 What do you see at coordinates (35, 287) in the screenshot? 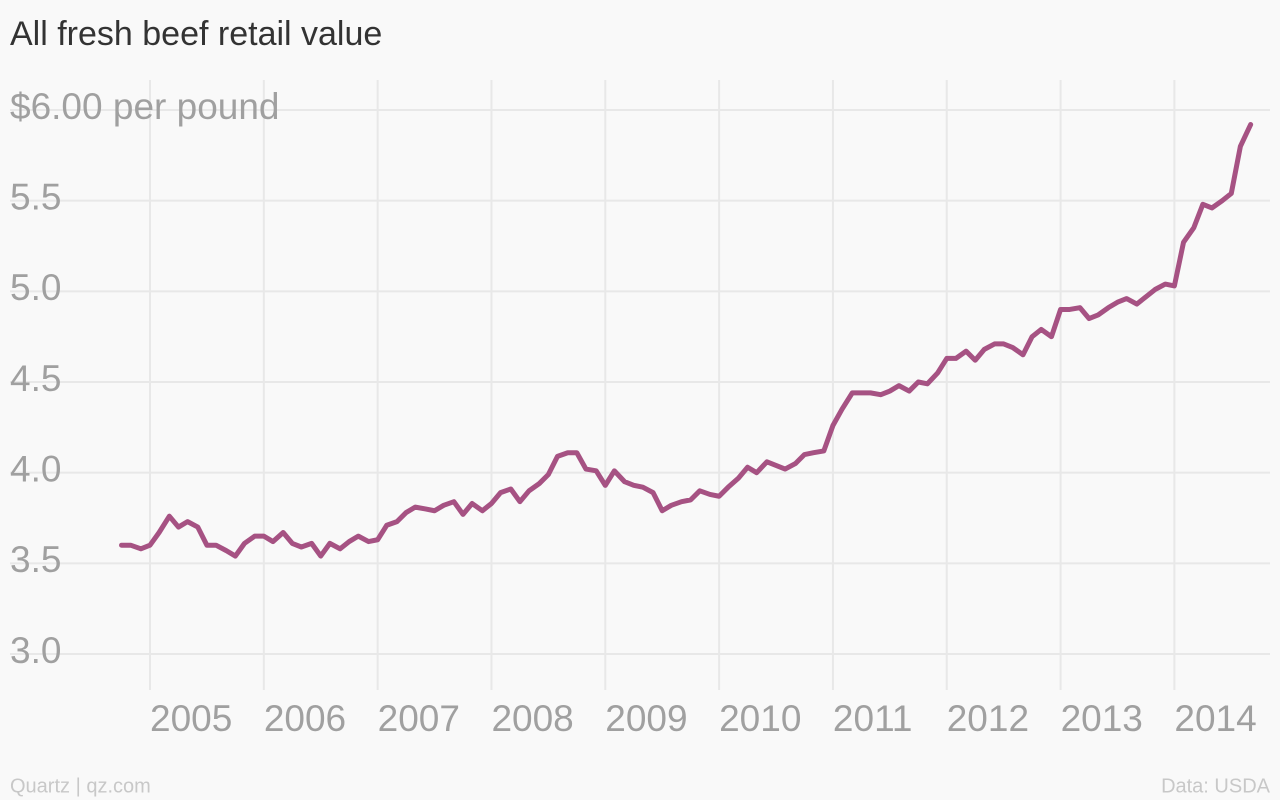
I see `y-tick-label: 5.0` at bounding box center [35, 287].